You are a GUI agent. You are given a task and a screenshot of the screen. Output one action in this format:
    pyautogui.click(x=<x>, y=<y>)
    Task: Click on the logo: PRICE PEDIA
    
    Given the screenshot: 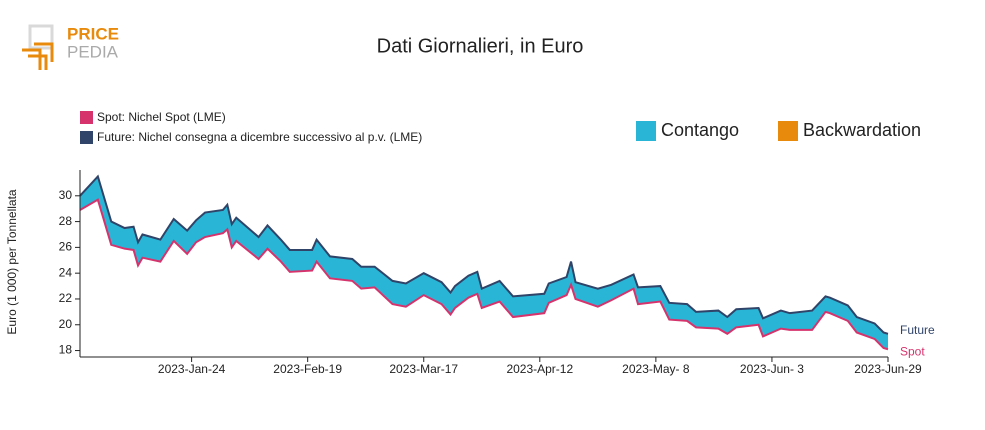 What is the action you would take?
    pyautogui.click(x=70, y=47)
    